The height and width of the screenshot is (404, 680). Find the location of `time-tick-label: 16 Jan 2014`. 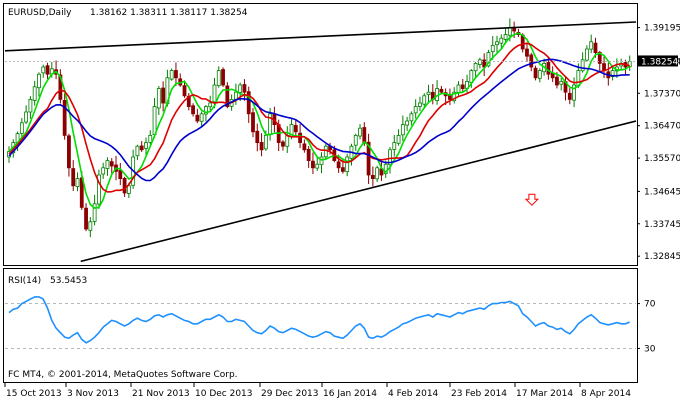

time-tick-label: 16 Jan 2014 is located at coordinates (350, 394).